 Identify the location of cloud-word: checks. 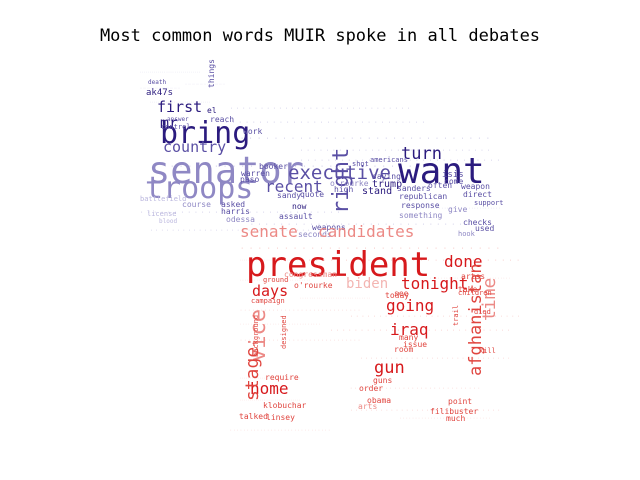
(477, 222).